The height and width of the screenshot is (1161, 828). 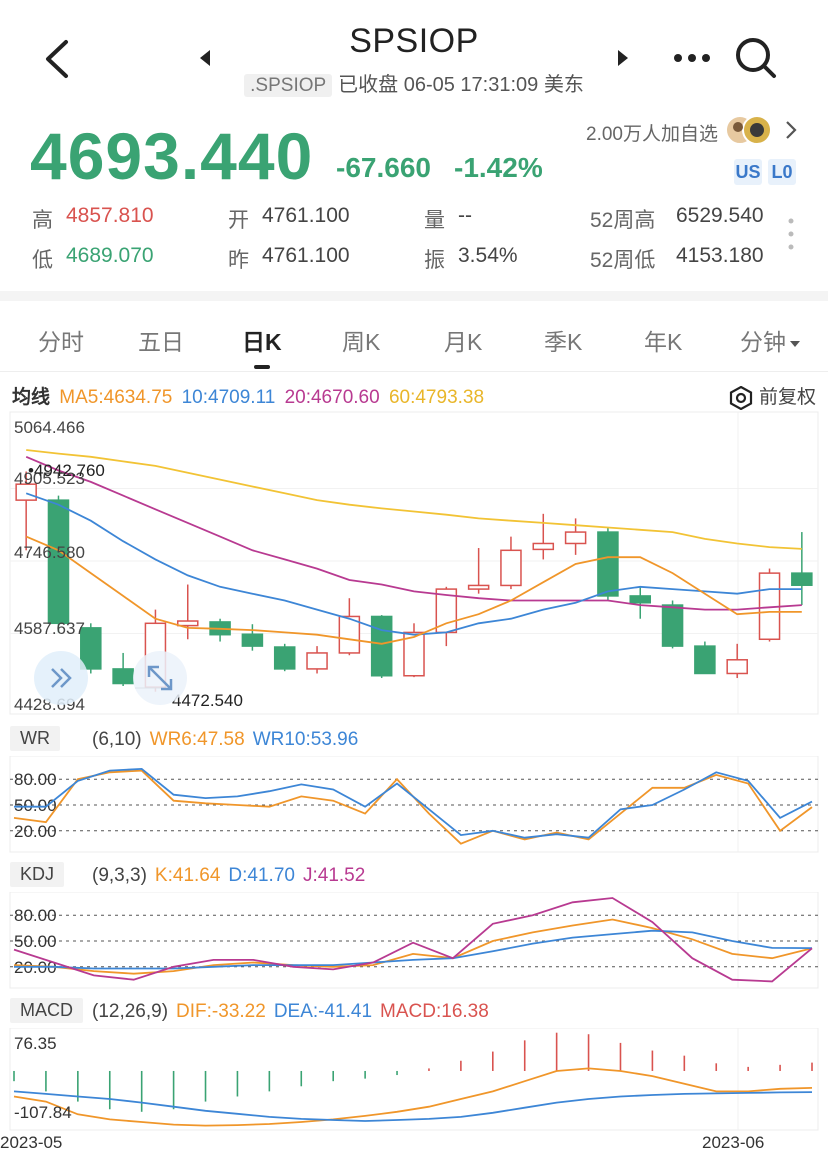 What do you see at coordinates (361, 342) in the screenshot?
I see `tab-weekly-k: 周K` at bounding box center [361, 342].